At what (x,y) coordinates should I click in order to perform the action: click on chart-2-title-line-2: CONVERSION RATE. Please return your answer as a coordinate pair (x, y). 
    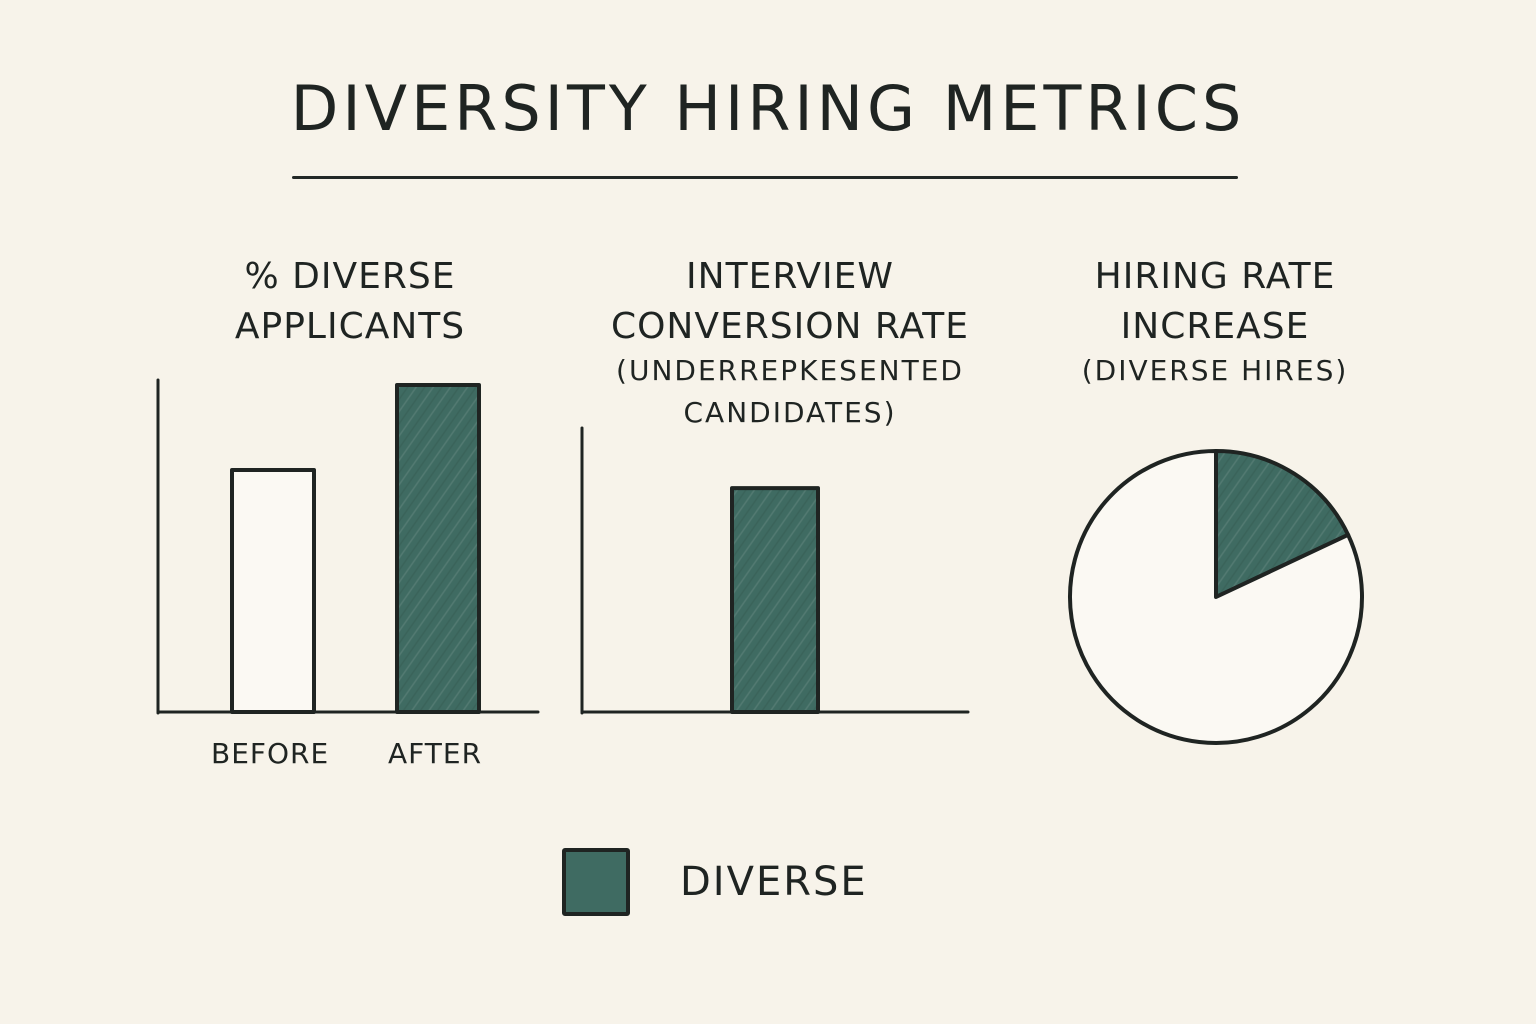
    Looking at the image, I should click on (790, 326).